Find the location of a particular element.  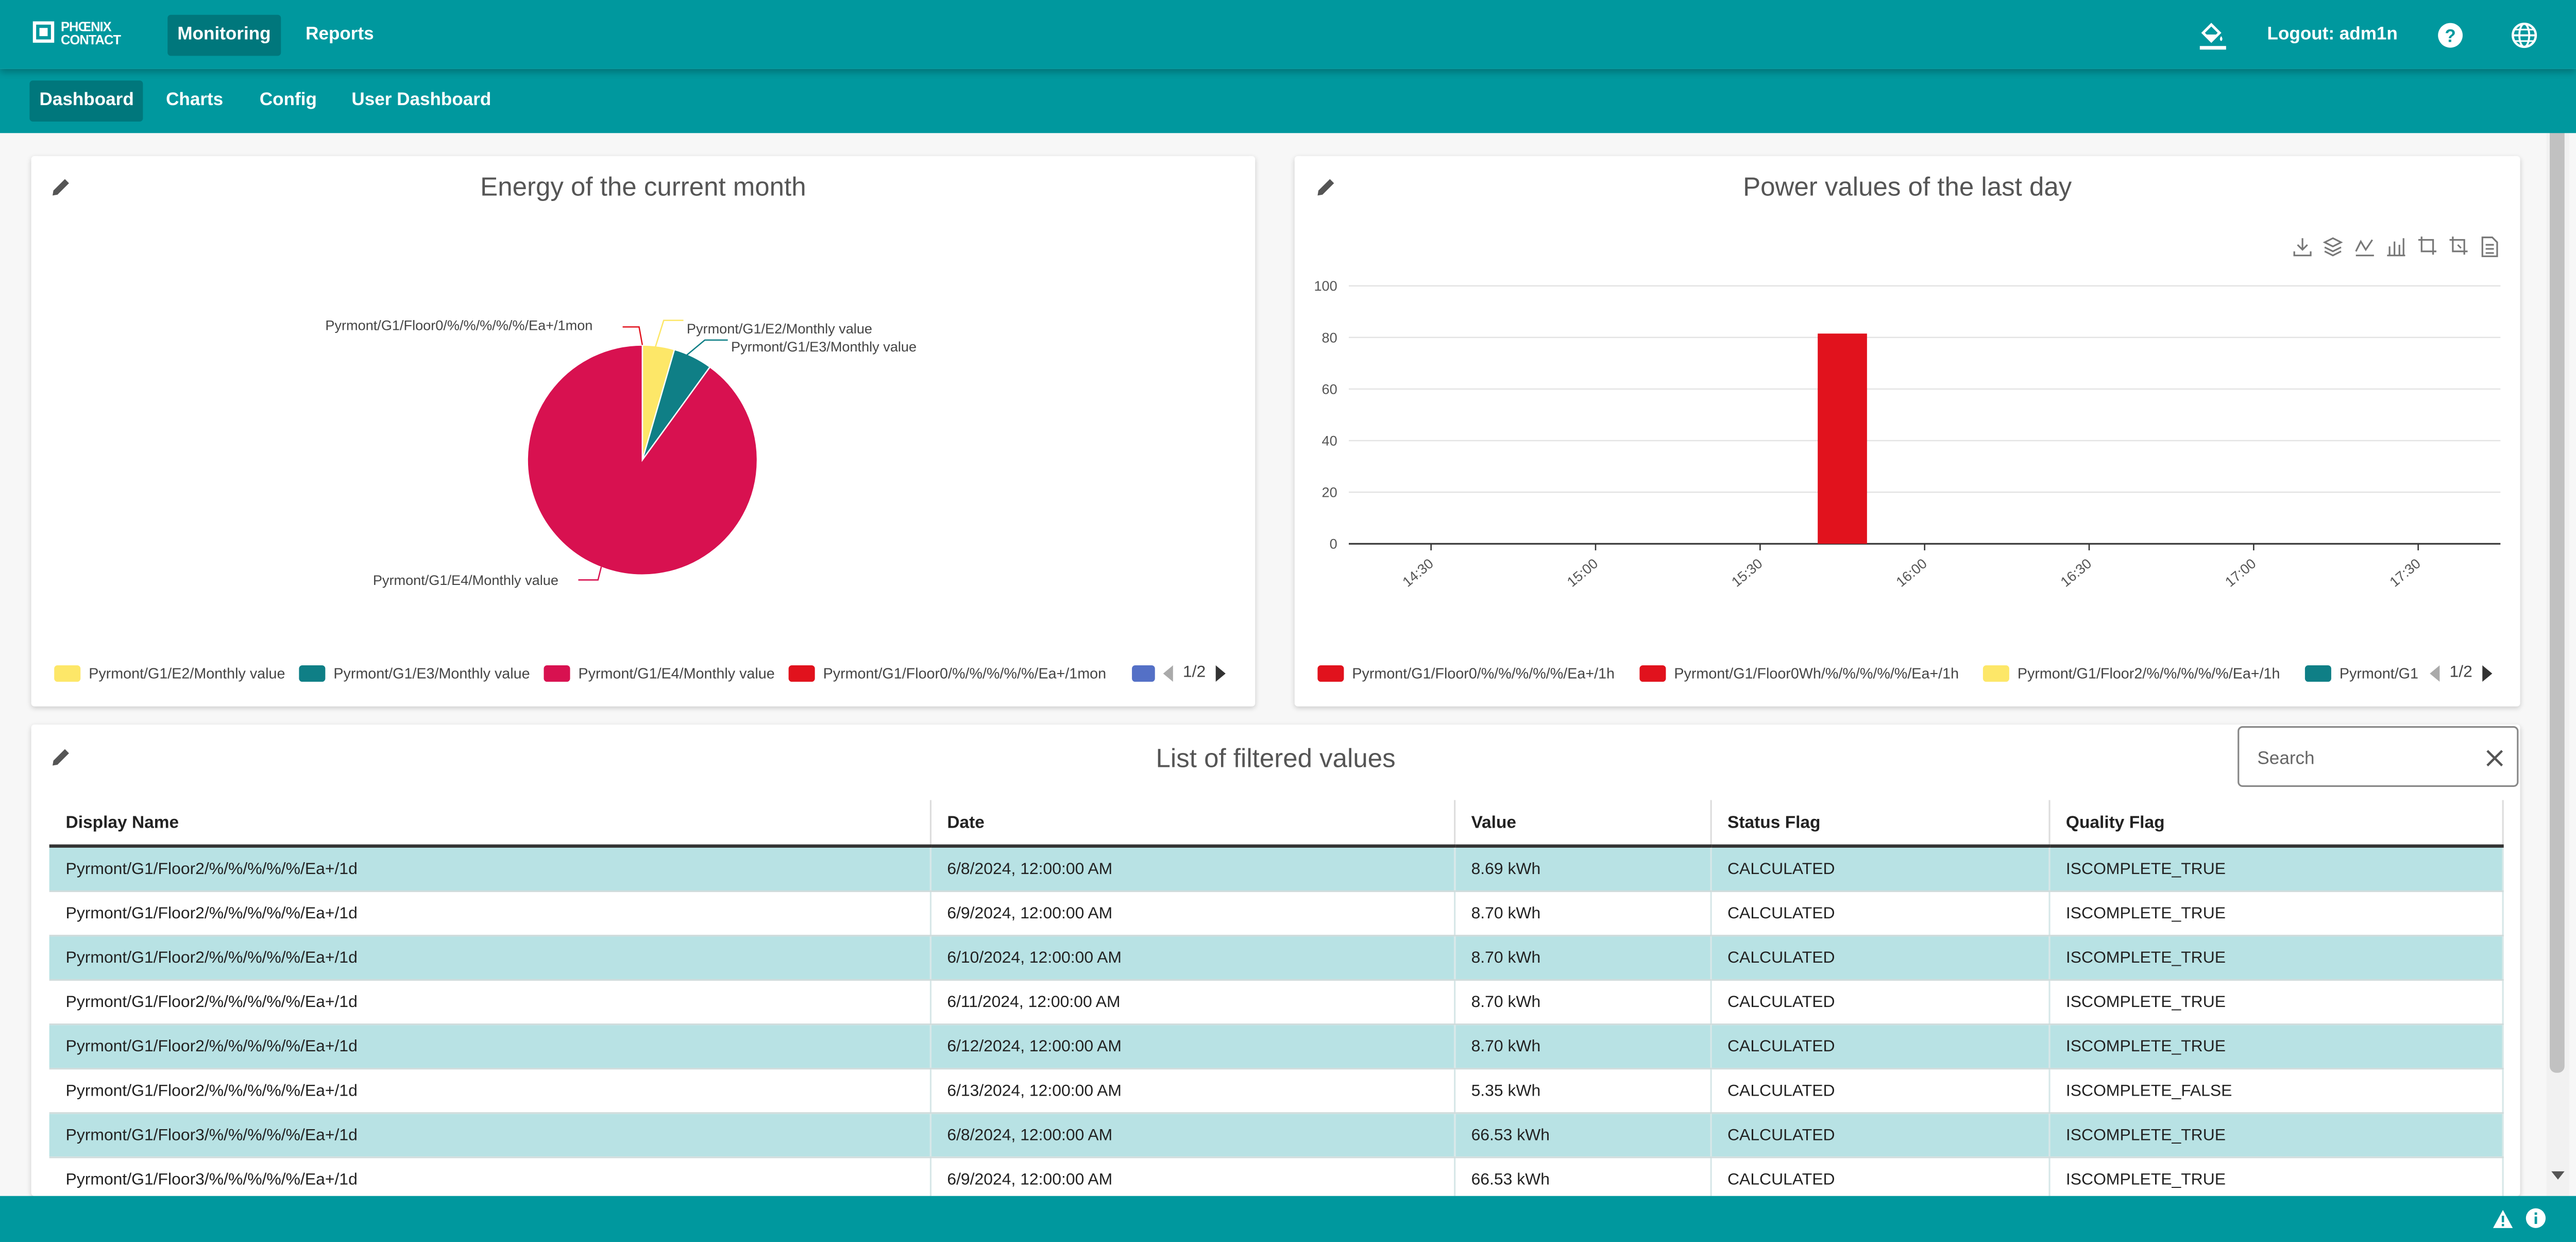

stack-icon is located at coordinates (2333, 247).